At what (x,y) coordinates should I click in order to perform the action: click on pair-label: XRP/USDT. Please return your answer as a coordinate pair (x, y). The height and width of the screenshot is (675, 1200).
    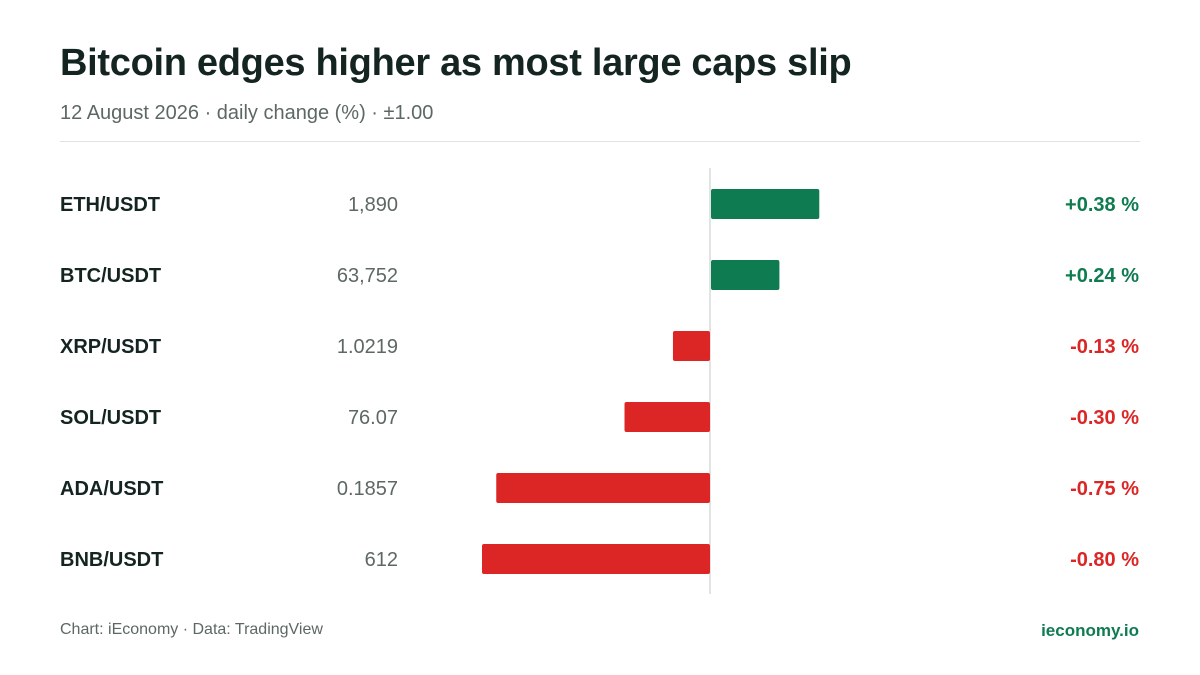
    Looking at the image, I should click on (110, 347).